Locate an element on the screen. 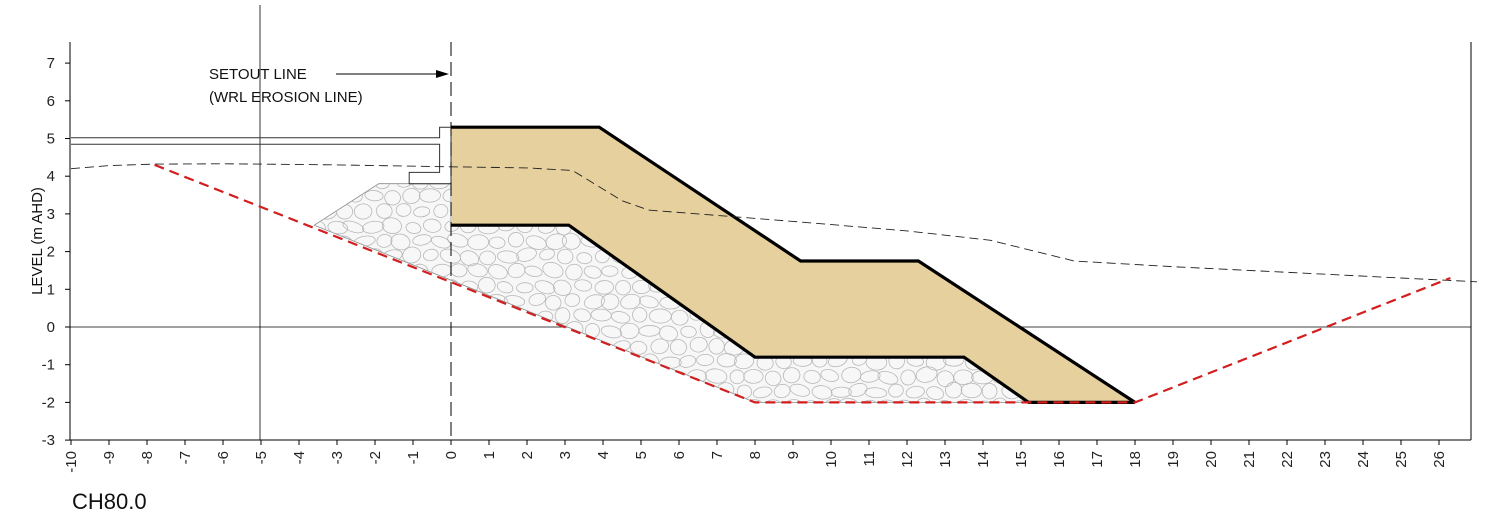 This screenshot has width=1494, height=518. x-tick-label: 11 is located at coordinates (869, 459).